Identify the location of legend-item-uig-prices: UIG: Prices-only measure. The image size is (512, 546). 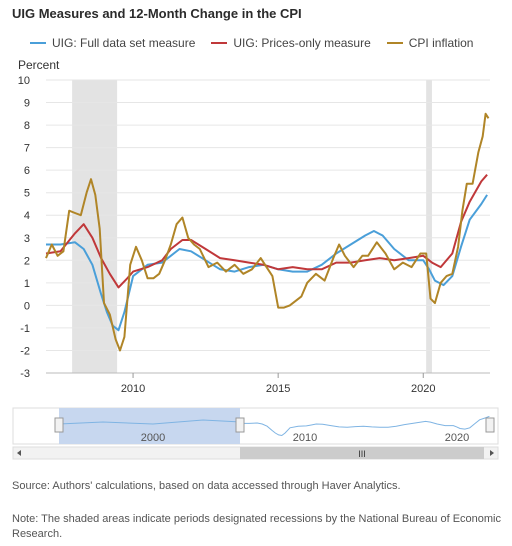
(291, 43).